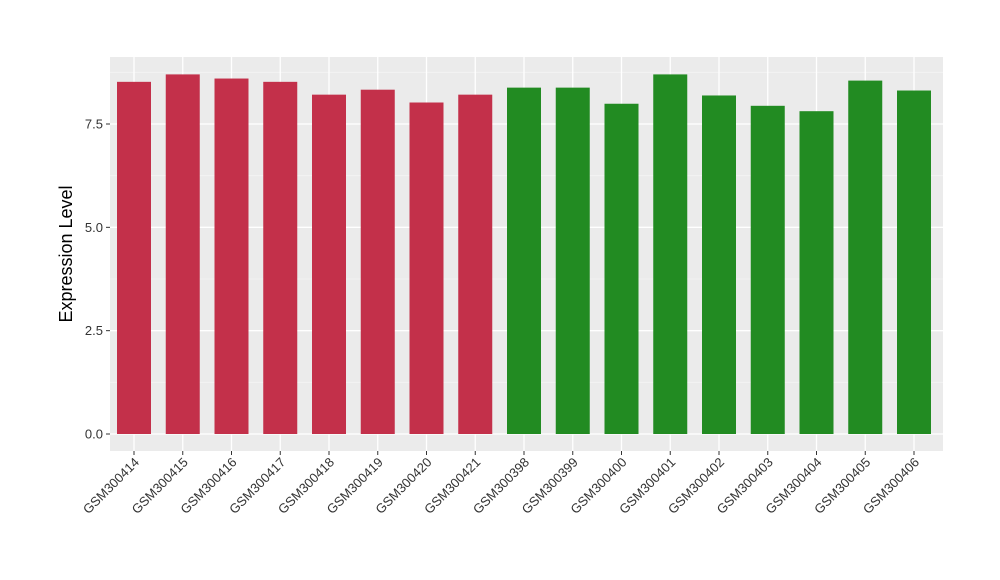  I want to click on bar-GSM300403, so click(767, 270).